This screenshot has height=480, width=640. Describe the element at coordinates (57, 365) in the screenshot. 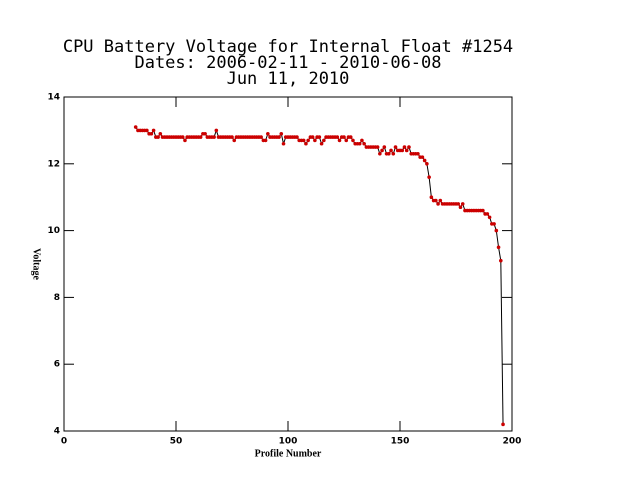

I see `y-tick-label: 6` at that location.